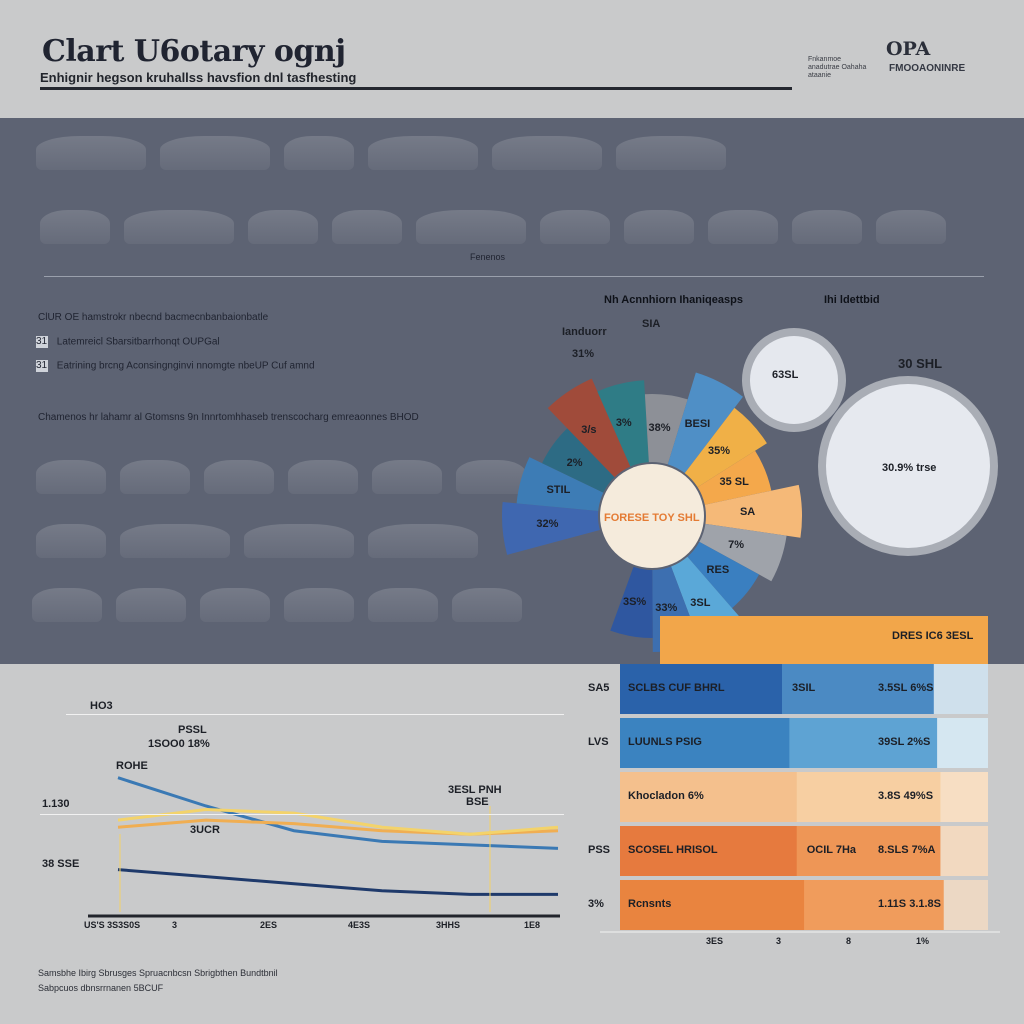 This screenshot has height=1024, width=1024. I want to click on line-x-tick: US'S 3S3S0S, so click(112, 925).